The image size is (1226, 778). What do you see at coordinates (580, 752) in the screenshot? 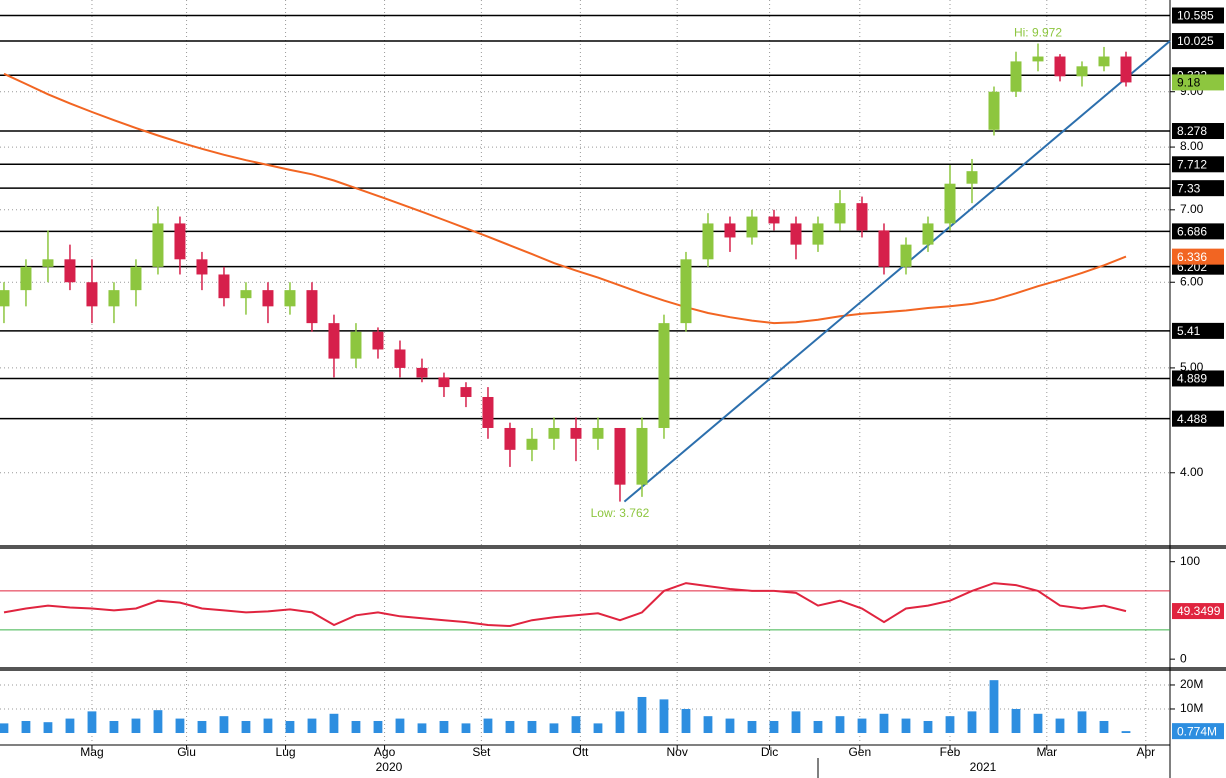
I see `x-tick-label: Ott` at bounding box center [580, 752].